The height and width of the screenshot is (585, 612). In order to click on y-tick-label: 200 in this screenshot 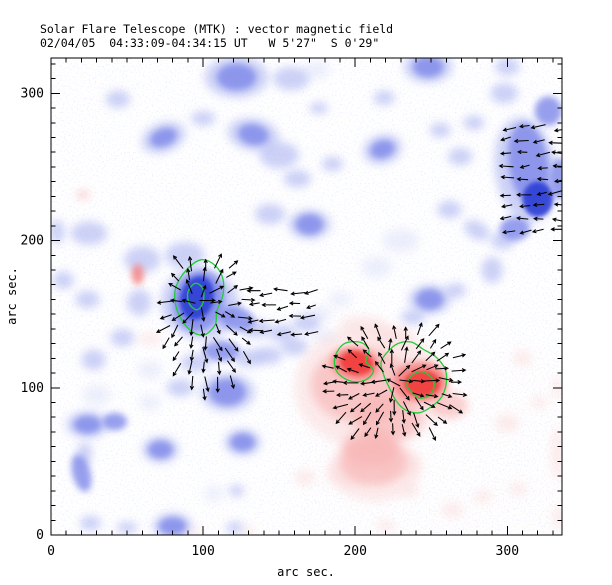, I will do `click(32, 241)`.